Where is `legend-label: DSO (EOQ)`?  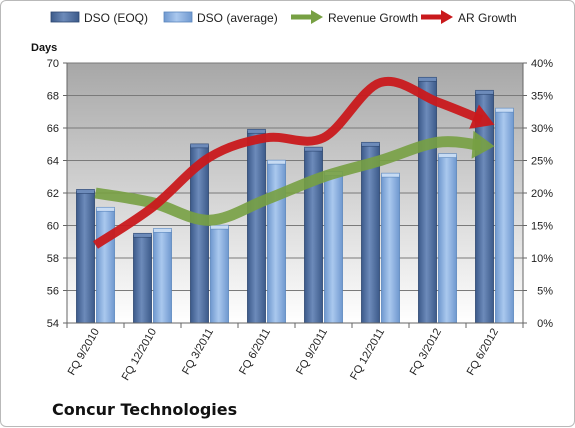
legend-label: DSO (EOQ) is located at coordinates (116, 18).